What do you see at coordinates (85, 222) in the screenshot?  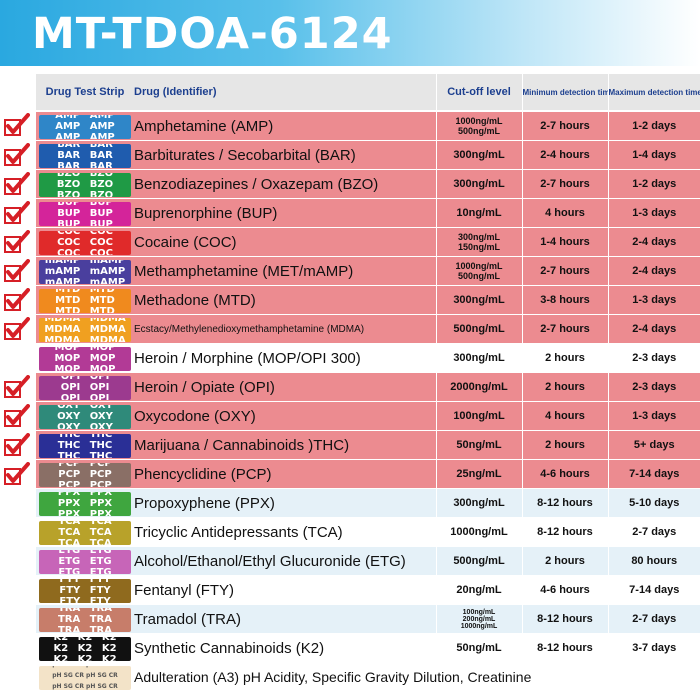 I see `strip-label: BUP BUP` at bounding box center [85, 222].